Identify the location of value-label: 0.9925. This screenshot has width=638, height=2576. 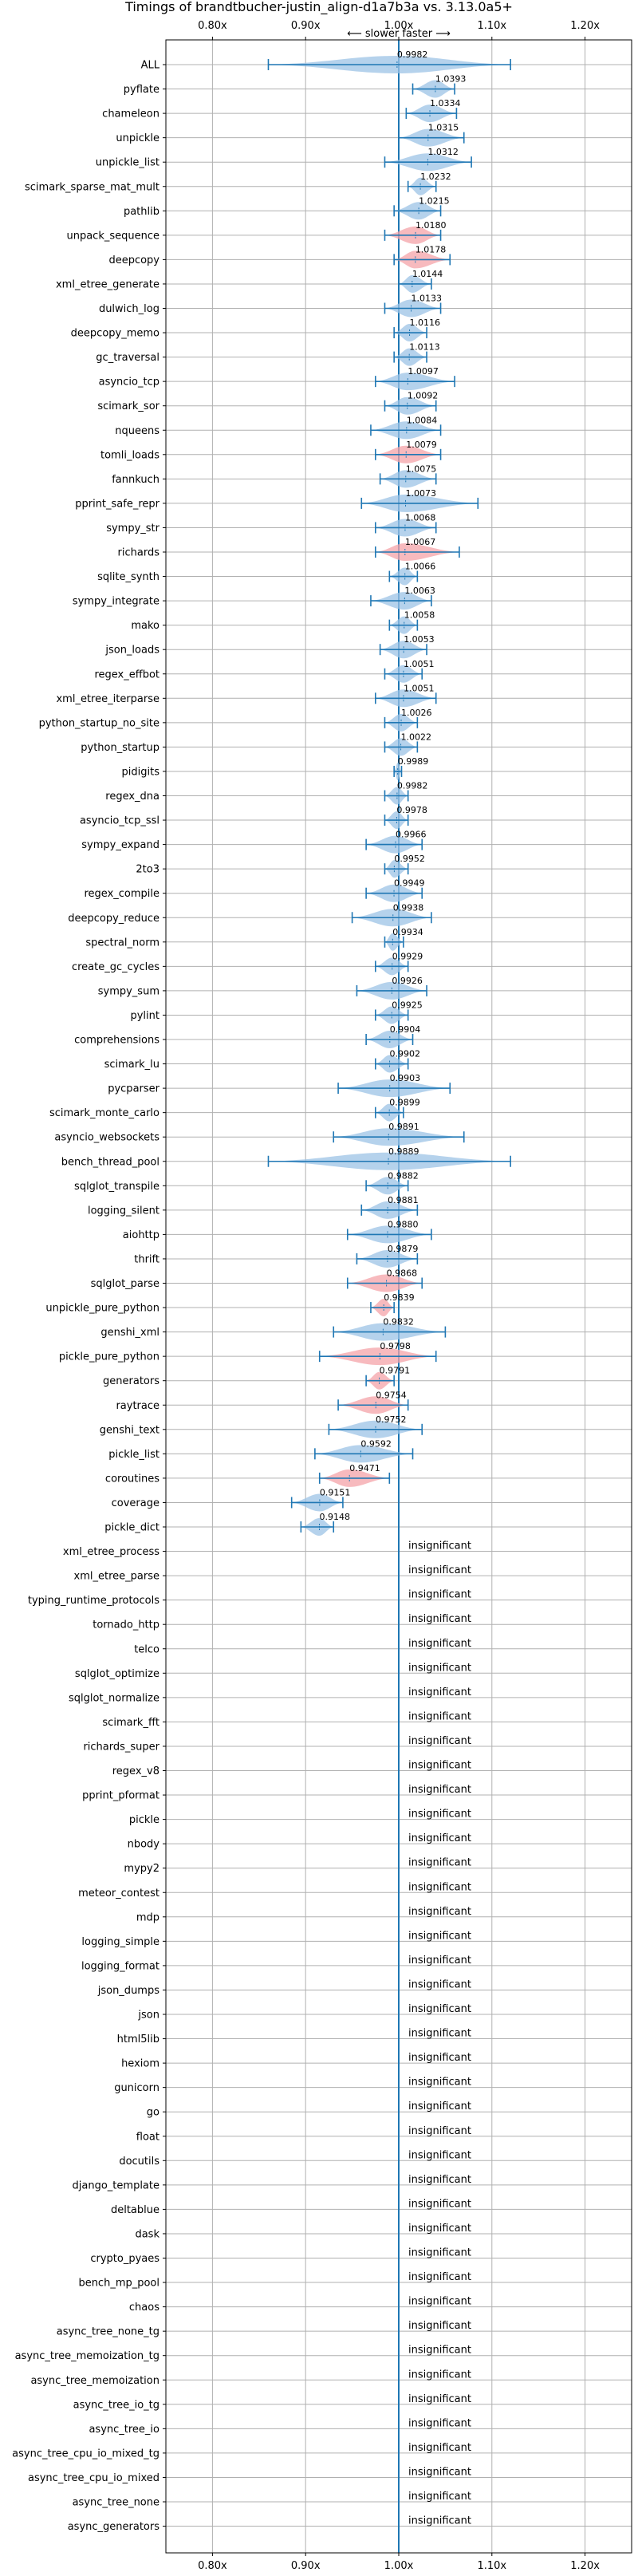
(408, 1005).